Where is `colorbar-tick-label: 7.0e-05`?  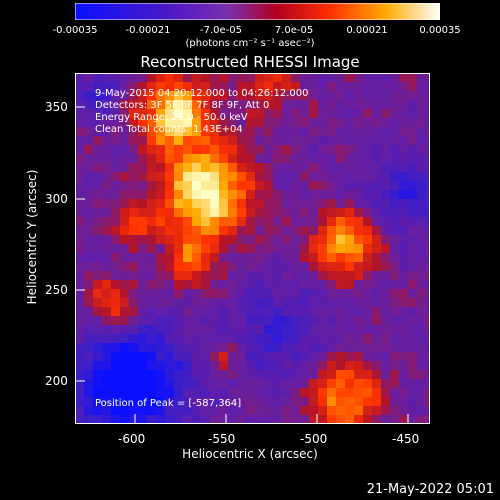
colorbar-tick-label: 7.0e-05 is located at coordinates (294, 30).